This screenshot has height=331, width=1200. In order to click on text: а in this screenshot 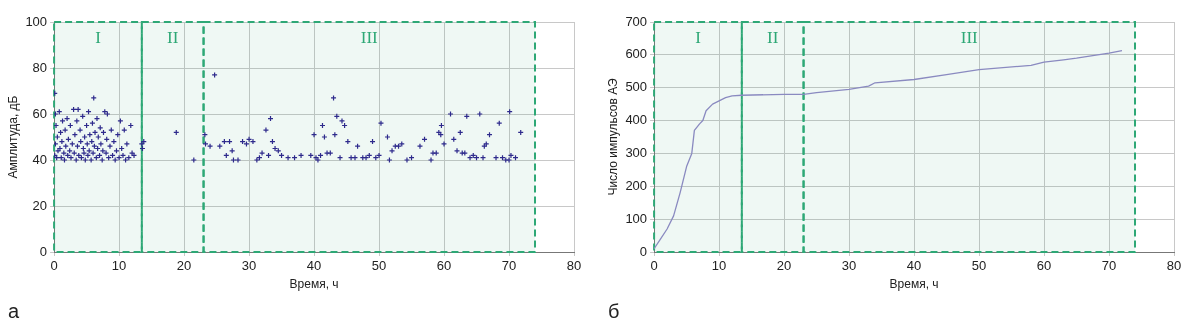, I will do `click(14, 311)`.